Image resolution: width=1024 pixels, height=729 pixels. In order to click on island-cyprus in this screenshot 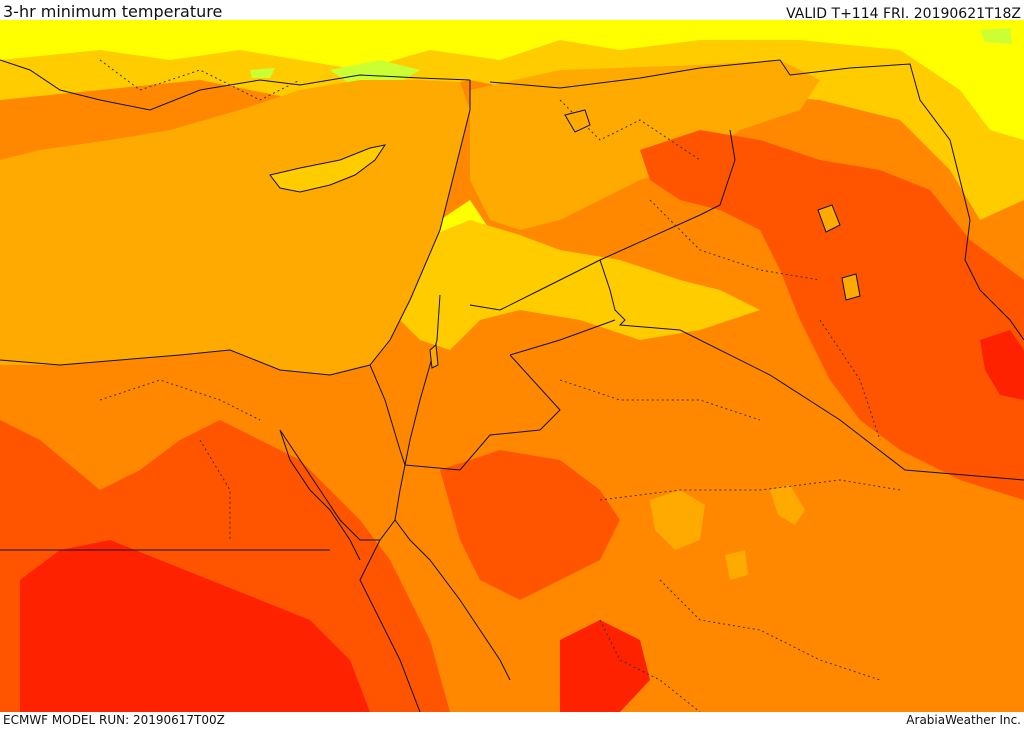, I will do `click(328, 168)`.